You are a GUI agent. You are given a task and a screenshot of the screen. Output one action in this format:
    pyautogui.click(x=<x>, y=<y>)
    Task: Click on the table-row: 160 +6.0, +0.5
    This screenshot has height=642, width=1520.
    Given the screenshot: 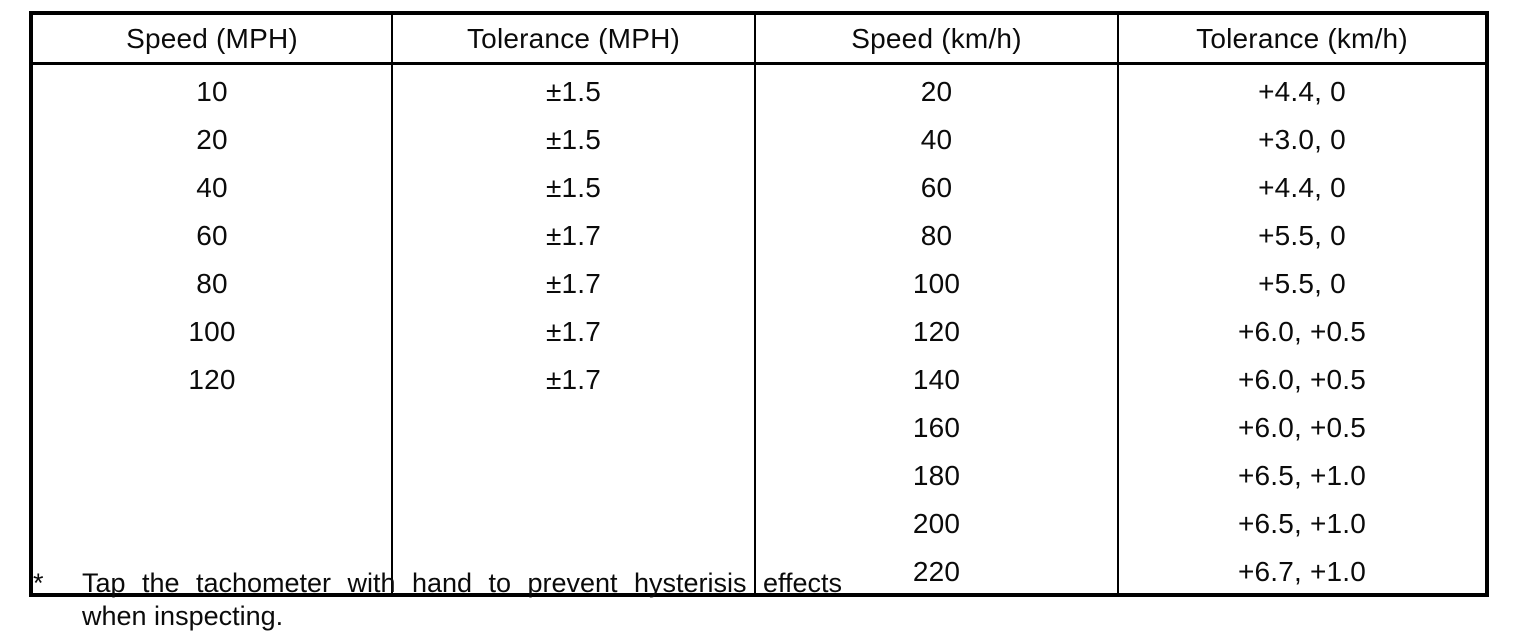 What is the action you would take?
    pyautogui.click(x=759, y=425)
    